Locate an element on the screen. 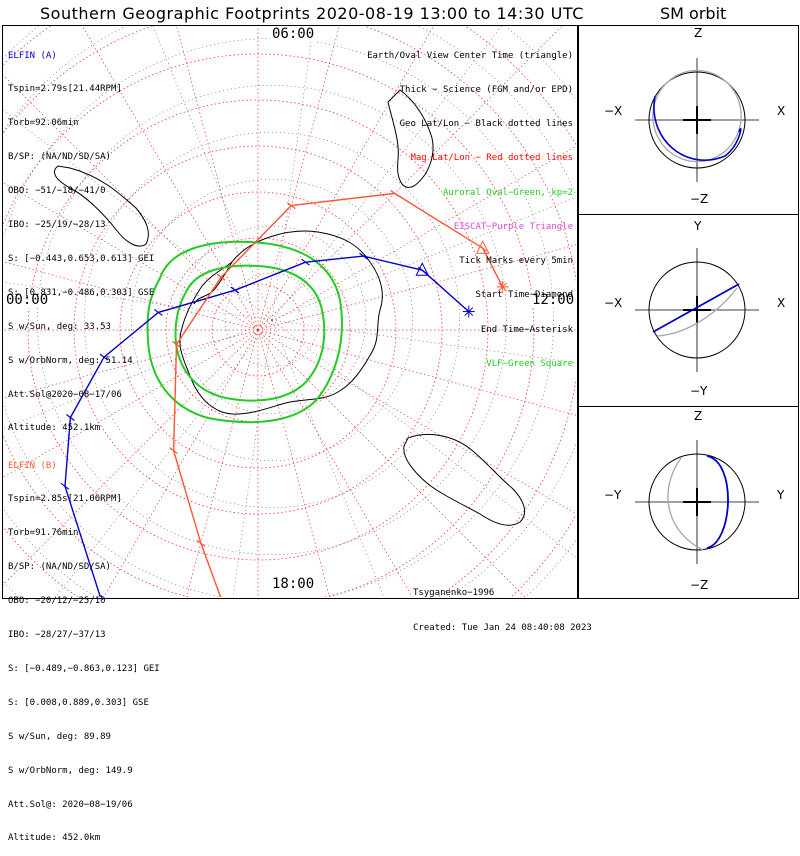 This screenshot has width=800, height=856. elfin-b-line: Att.Sol@: 2020−08−19/06 is located at coordinates (70, 804).